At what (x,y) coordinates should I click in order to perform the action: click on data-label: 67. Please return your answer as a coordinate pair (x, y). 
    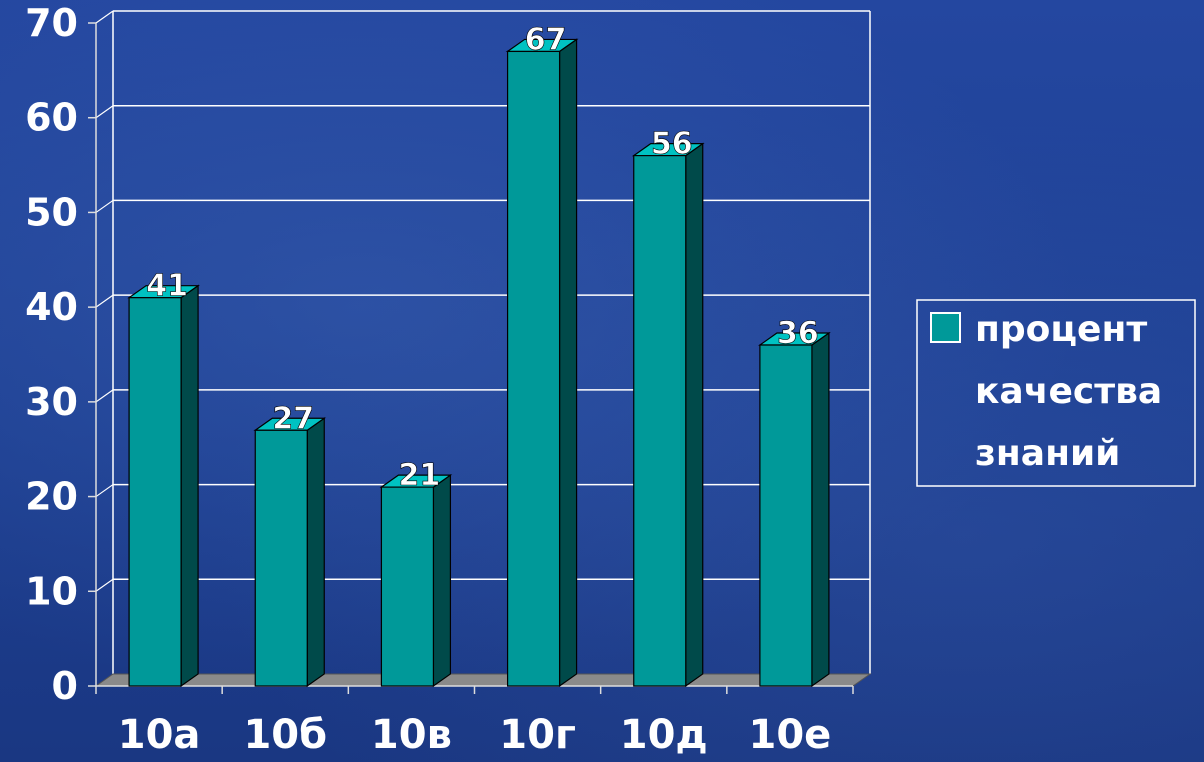
    Looking at the image, I should click on (546, 39).